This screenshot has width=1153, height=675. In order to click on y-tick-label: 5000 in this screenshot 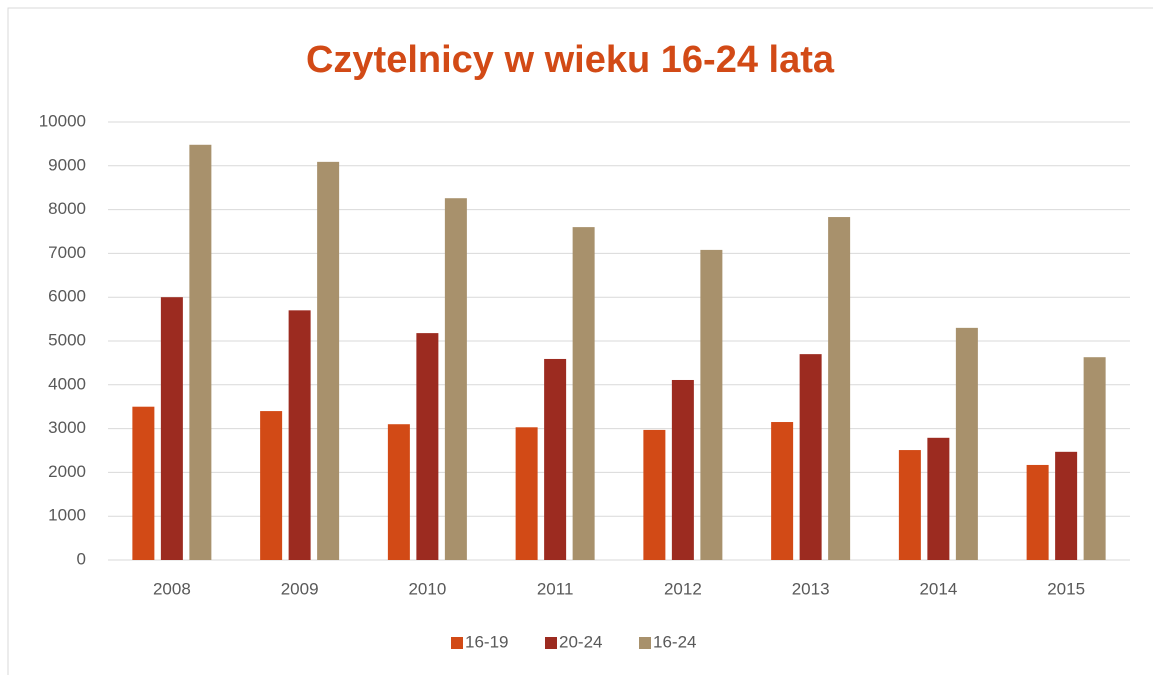, I will do `click(67, 339)`.